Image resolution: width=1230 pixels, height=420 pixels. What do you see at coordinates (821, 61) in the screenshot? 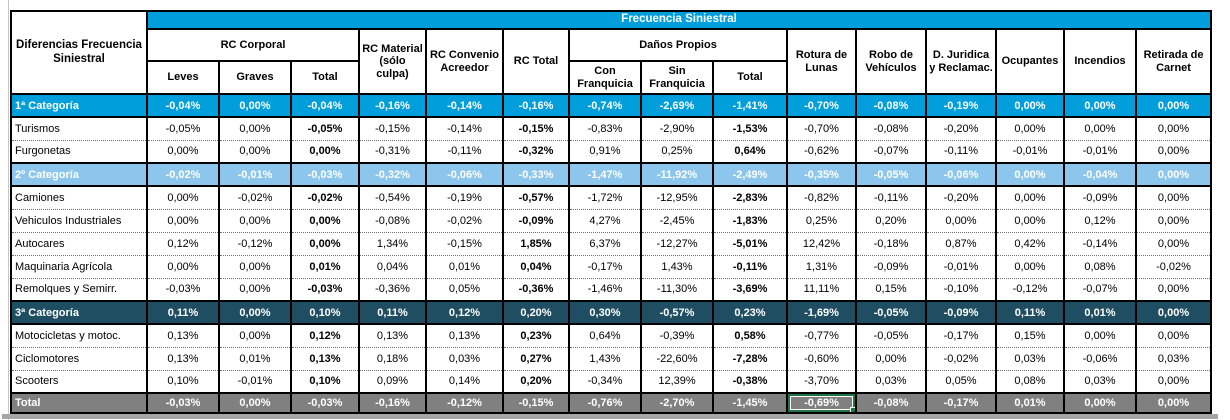
I see `col-header-rotura-lunas: Rotura de Lunas` at bounding box center [821, 61].